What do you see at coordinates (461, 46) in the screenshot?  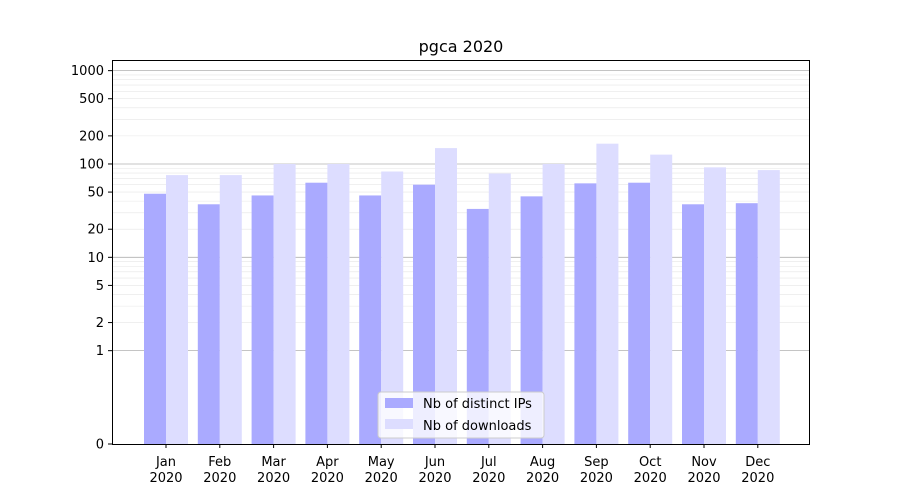 I see `chart-title: pgca 2020` at bounding box center [461, 46].